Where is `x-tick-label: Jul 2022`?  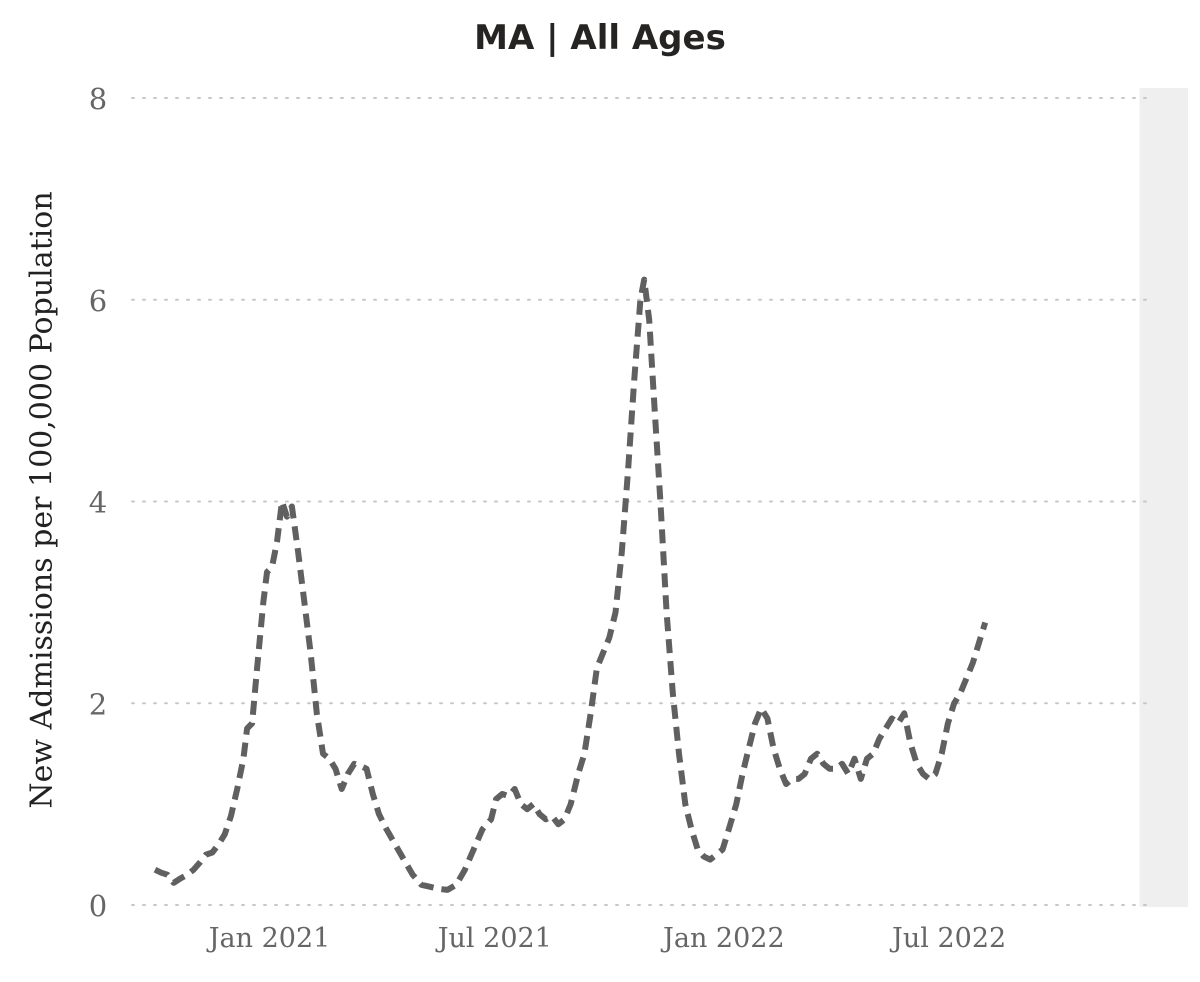 x-tick-label: Jul 2022 is located at coordinates (947, 938).